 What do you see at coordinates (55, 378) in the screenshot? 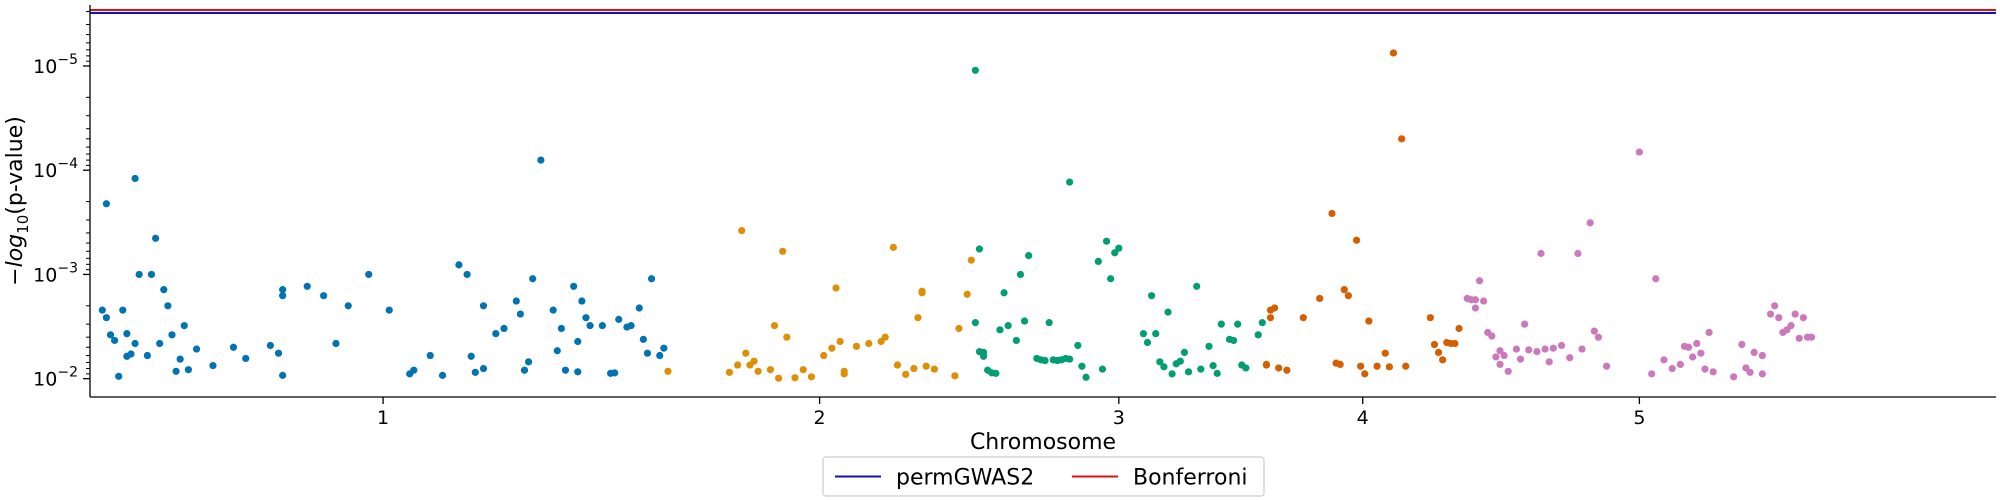
I see `y-tick-label: 10⁻²` at bounding box center [55, 378].